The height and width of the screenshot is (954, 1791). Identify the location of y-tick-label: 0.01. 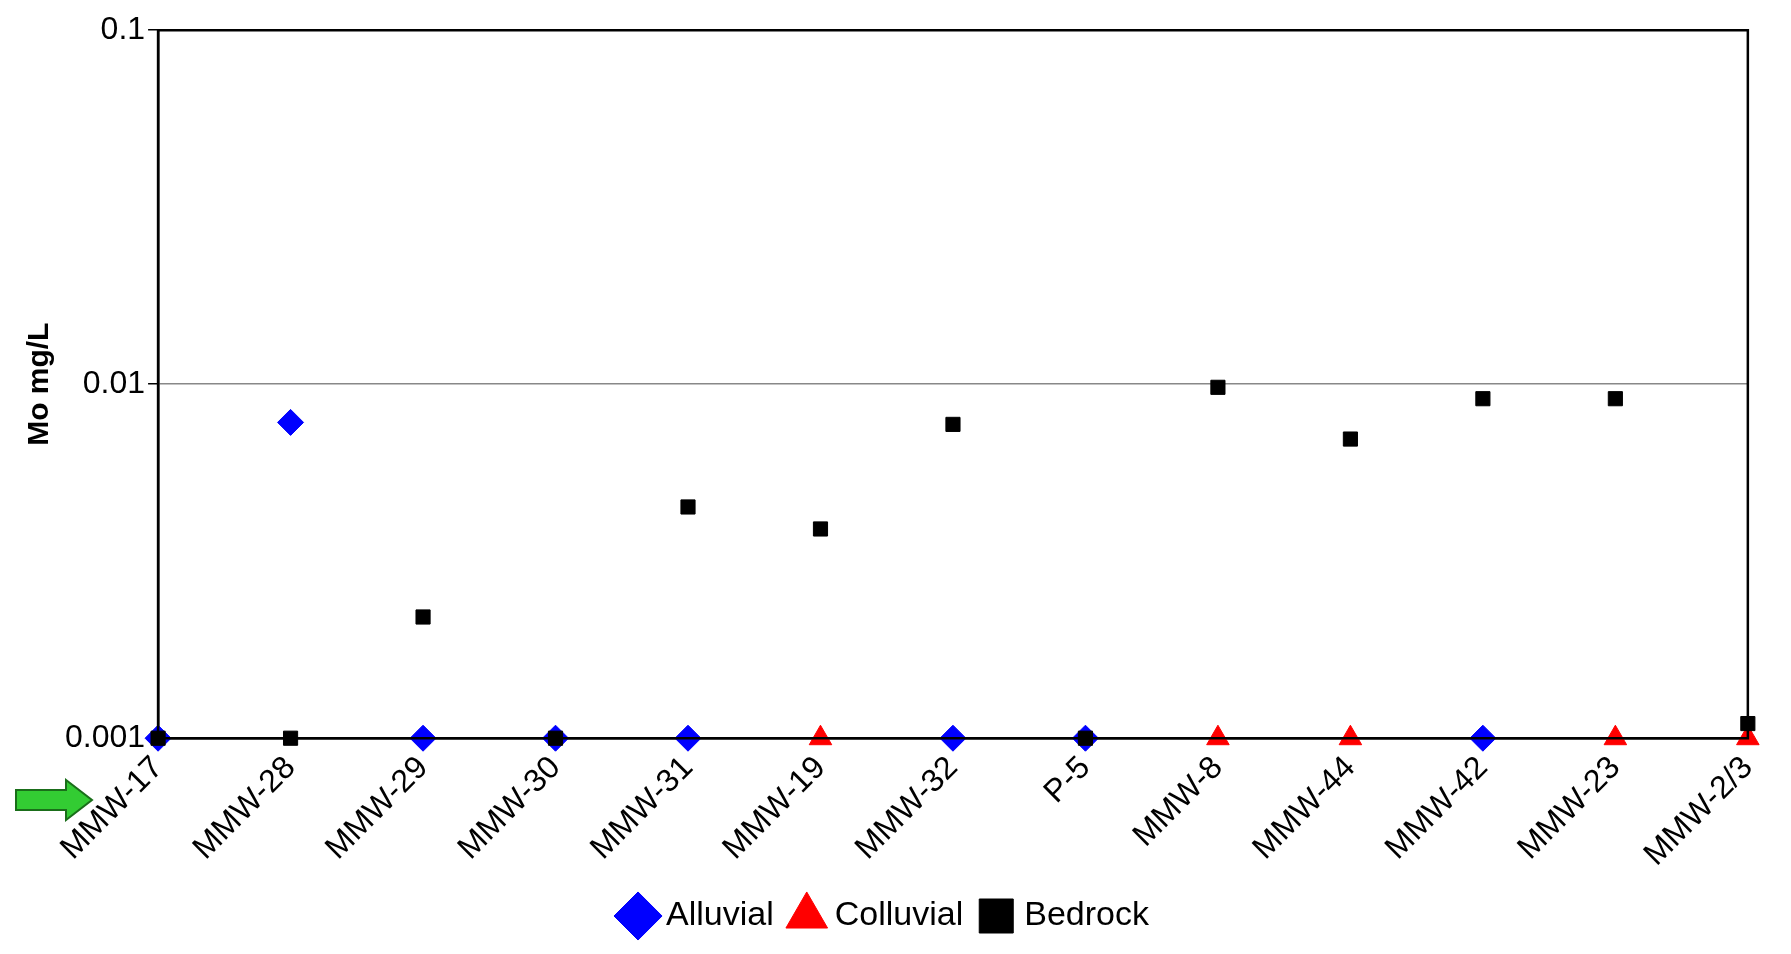
(114, 382).